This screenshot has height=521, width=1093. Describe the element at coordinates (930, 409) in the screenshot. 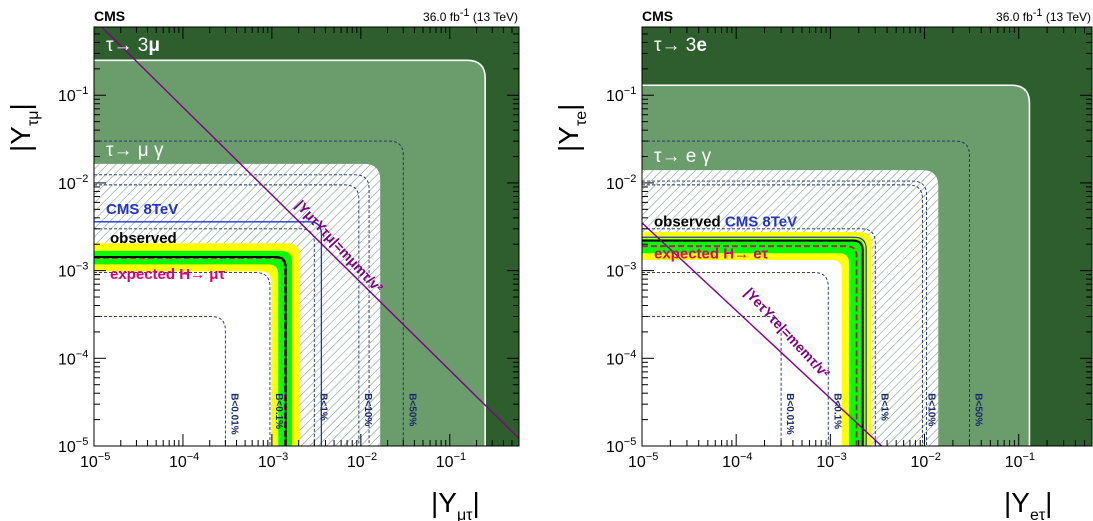

I see `label-B<10%-e-tau: B<10%` at that location.